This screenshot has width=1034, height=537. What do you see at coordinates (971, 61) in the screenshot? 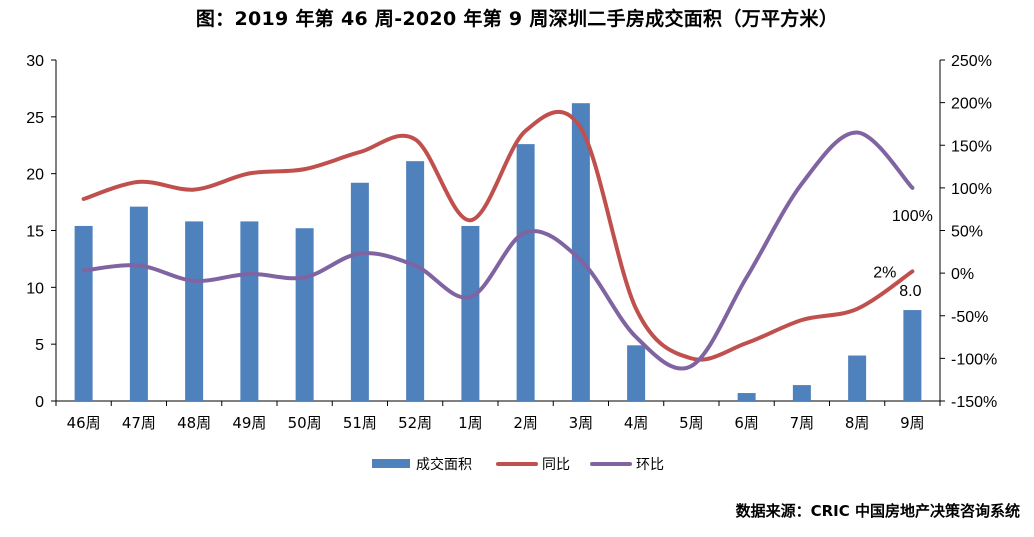
I see `y-right-tick-label: 250%` at bounding box center [971, 61].